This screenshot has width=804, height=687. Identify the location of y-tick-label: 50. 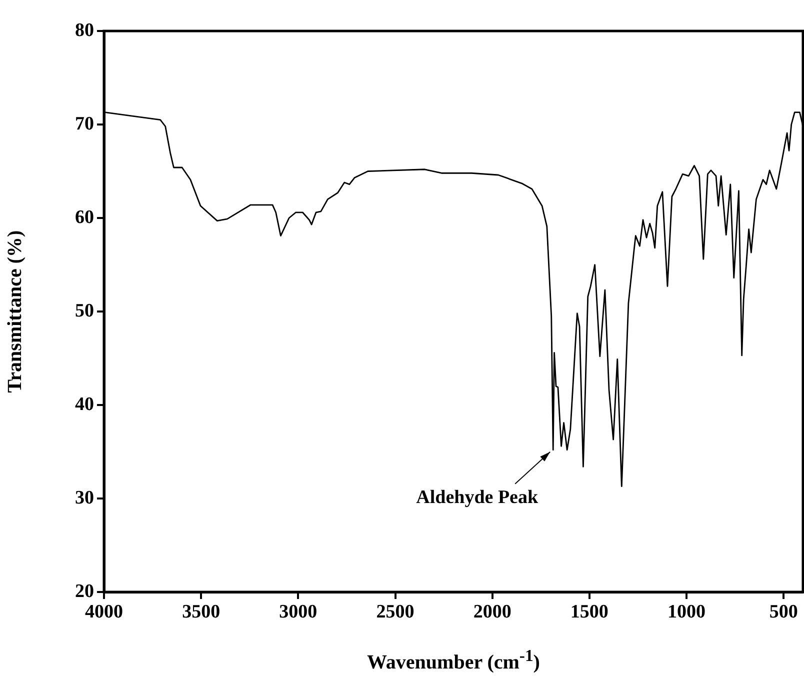
(84, 311).